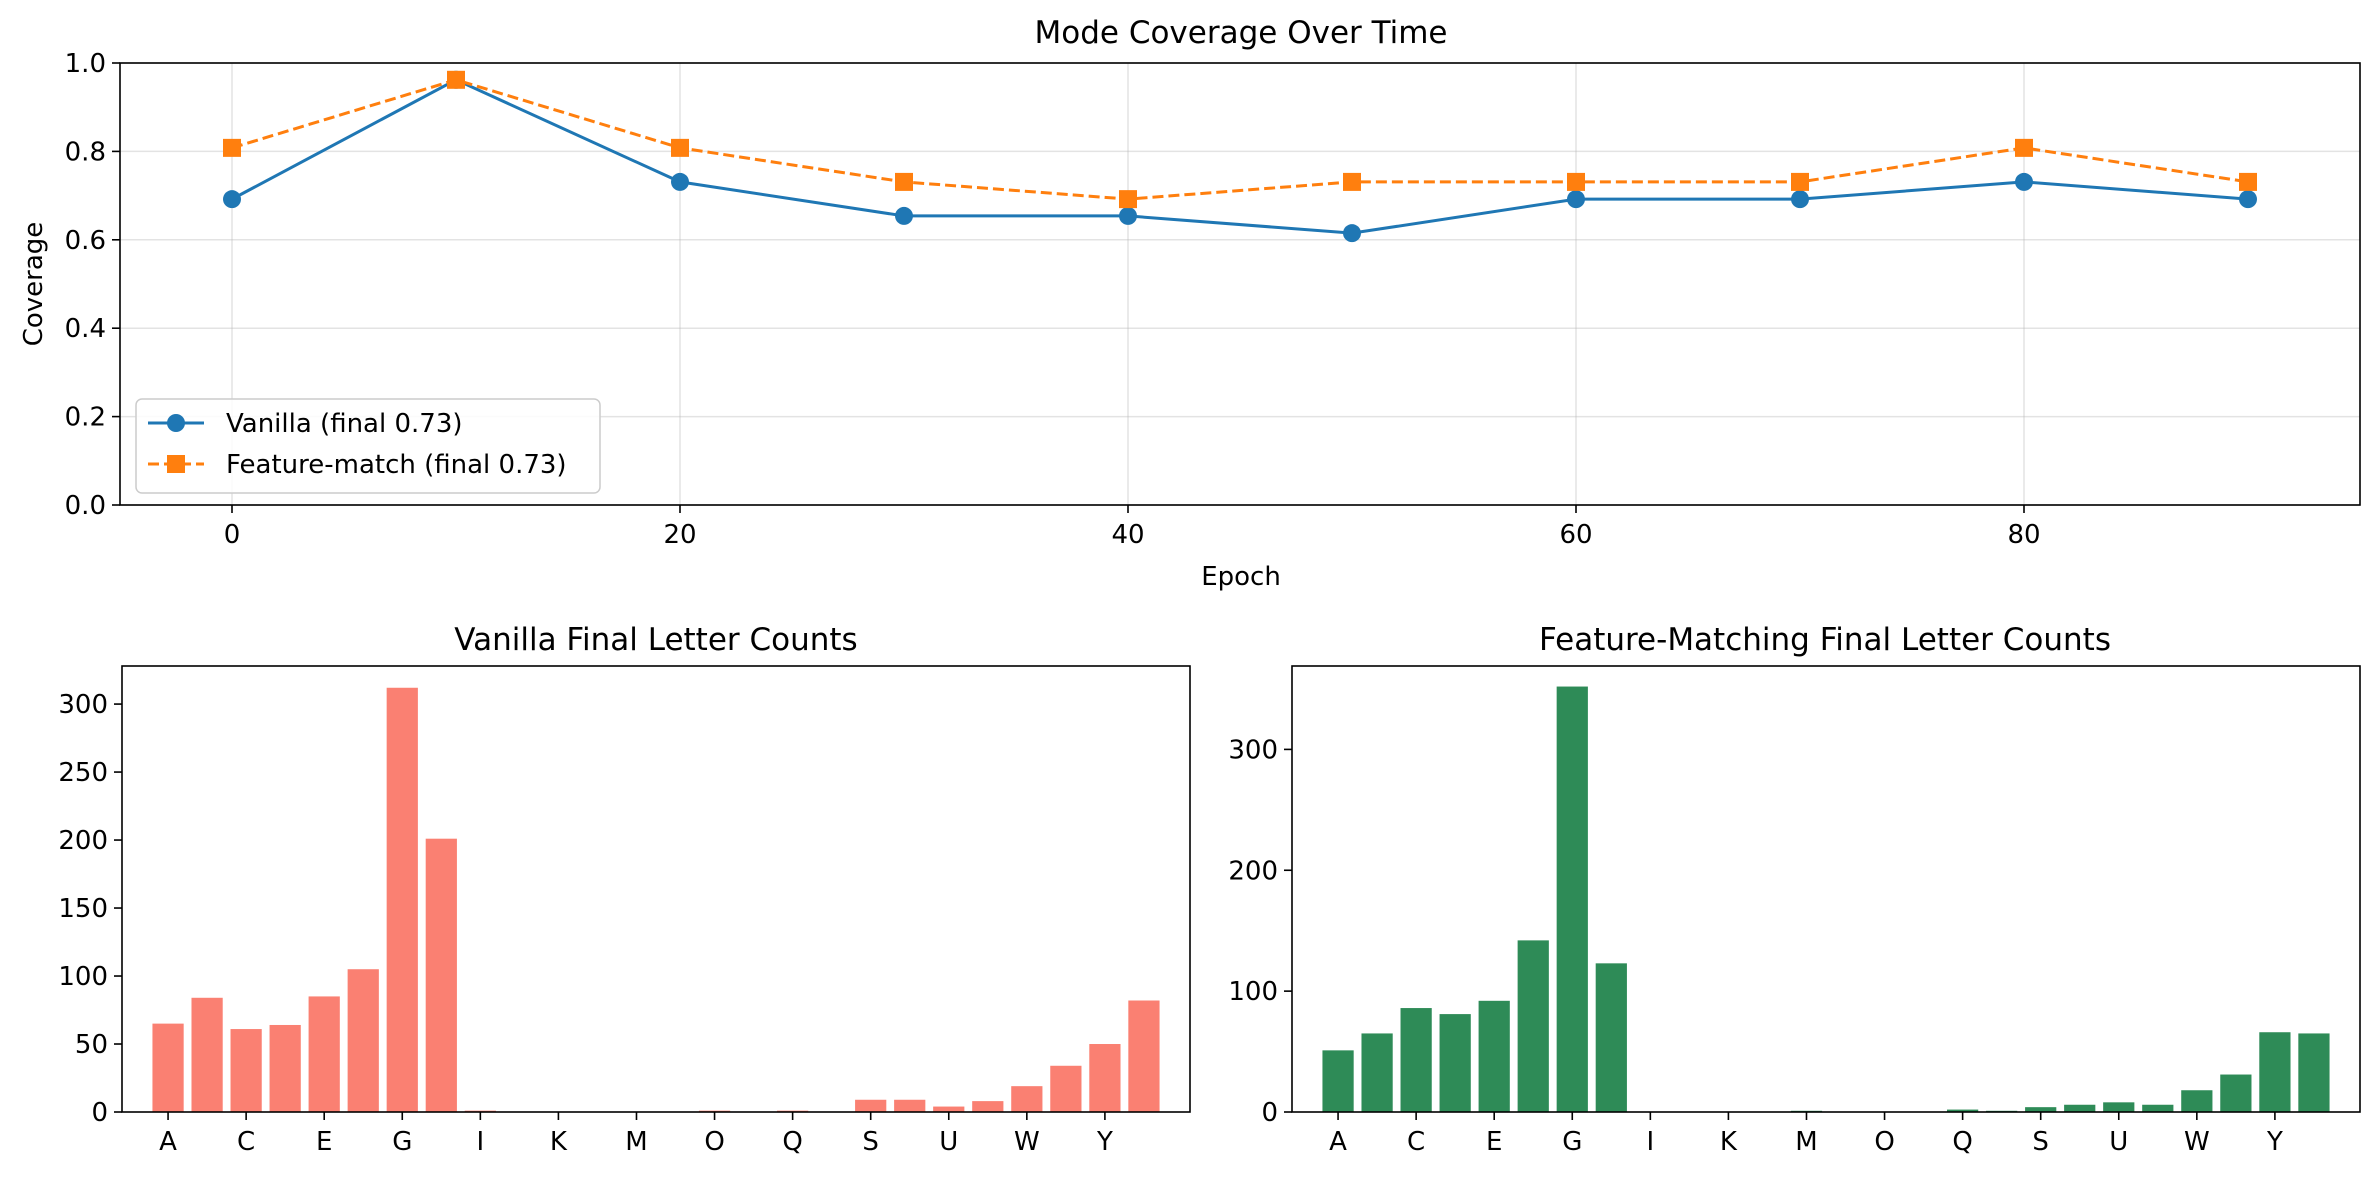  I want to click on legend-marker-vanilla, so click(176, 423).